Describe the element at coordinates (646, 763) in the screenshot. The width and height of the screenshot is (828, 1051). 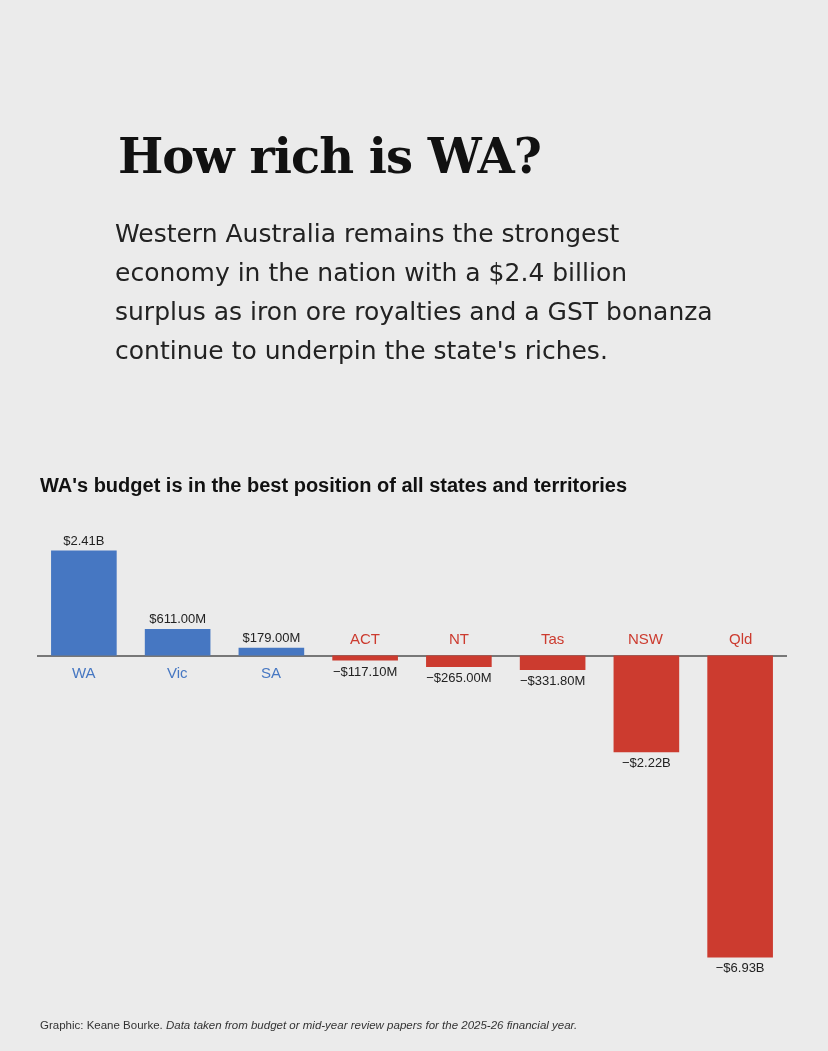
I see `data-label: −$2.22B` at that location.